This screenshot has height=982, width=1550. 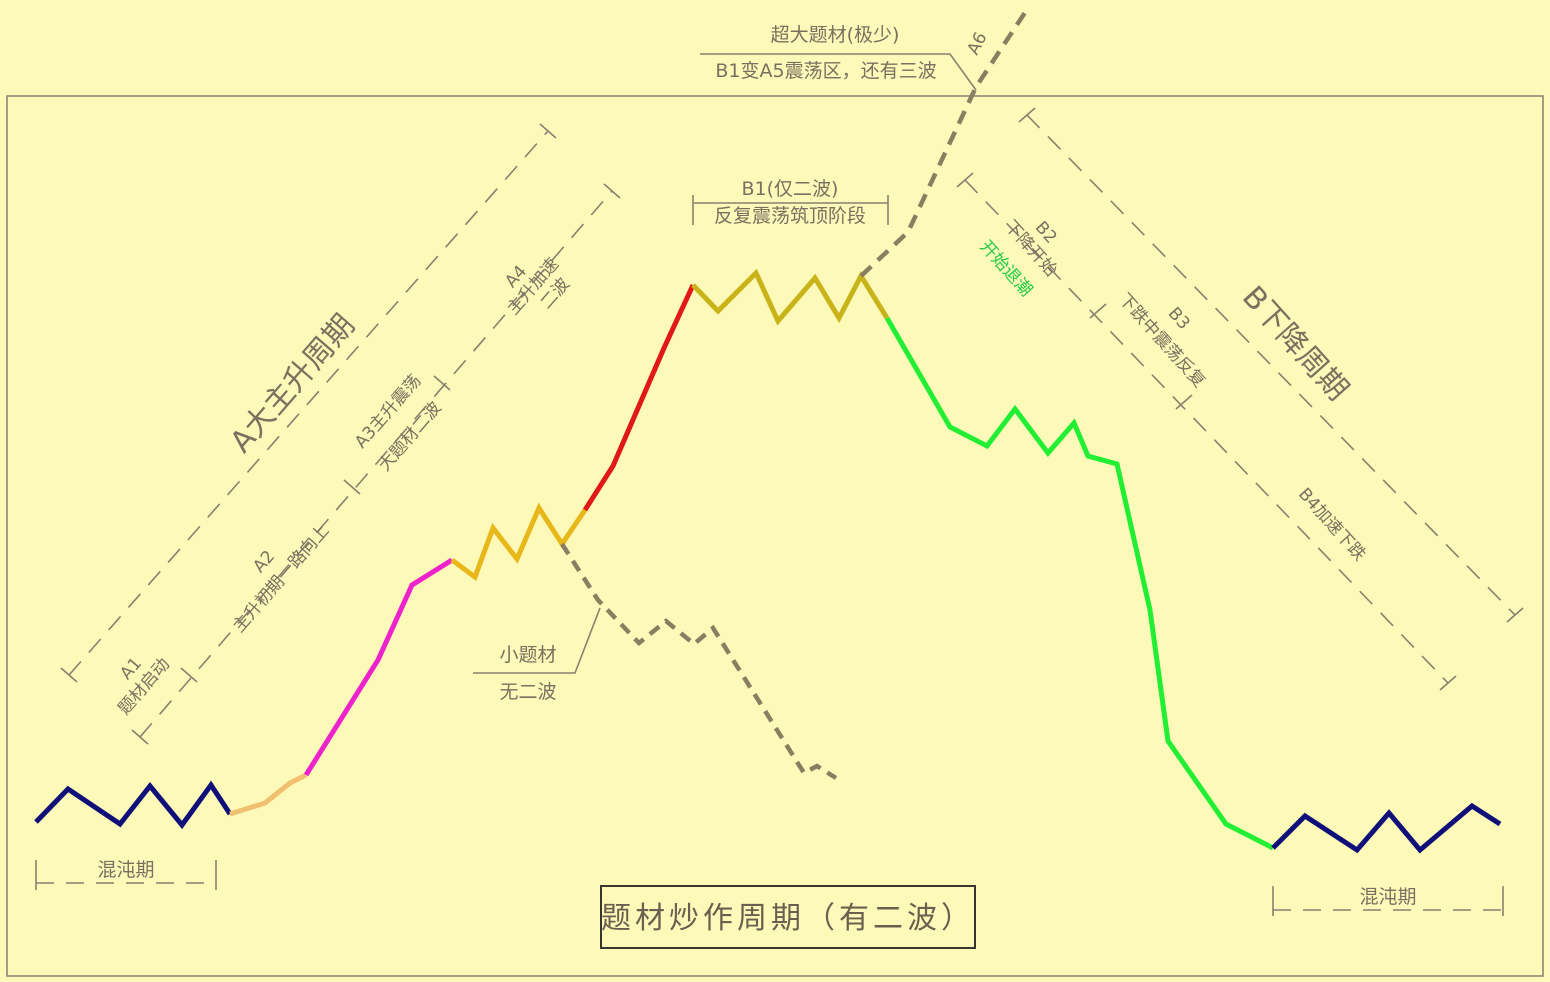 I want to click on super-desc-label: B1变A5震荡区，还有三波, so click(x=825, y=71).